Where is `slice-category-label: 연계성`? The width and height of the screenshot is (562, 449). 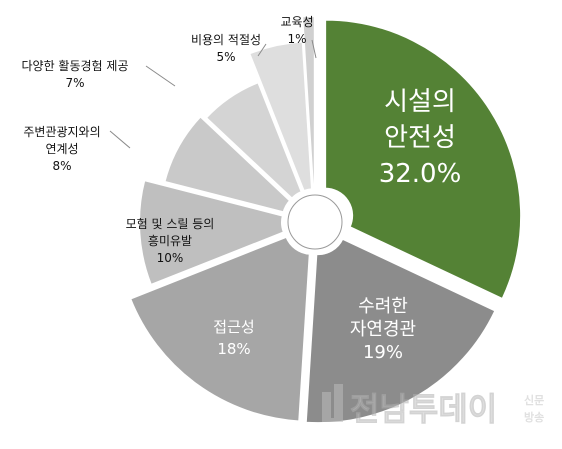
slice-category-label: 연계성 is located at coordinates (61, 149).